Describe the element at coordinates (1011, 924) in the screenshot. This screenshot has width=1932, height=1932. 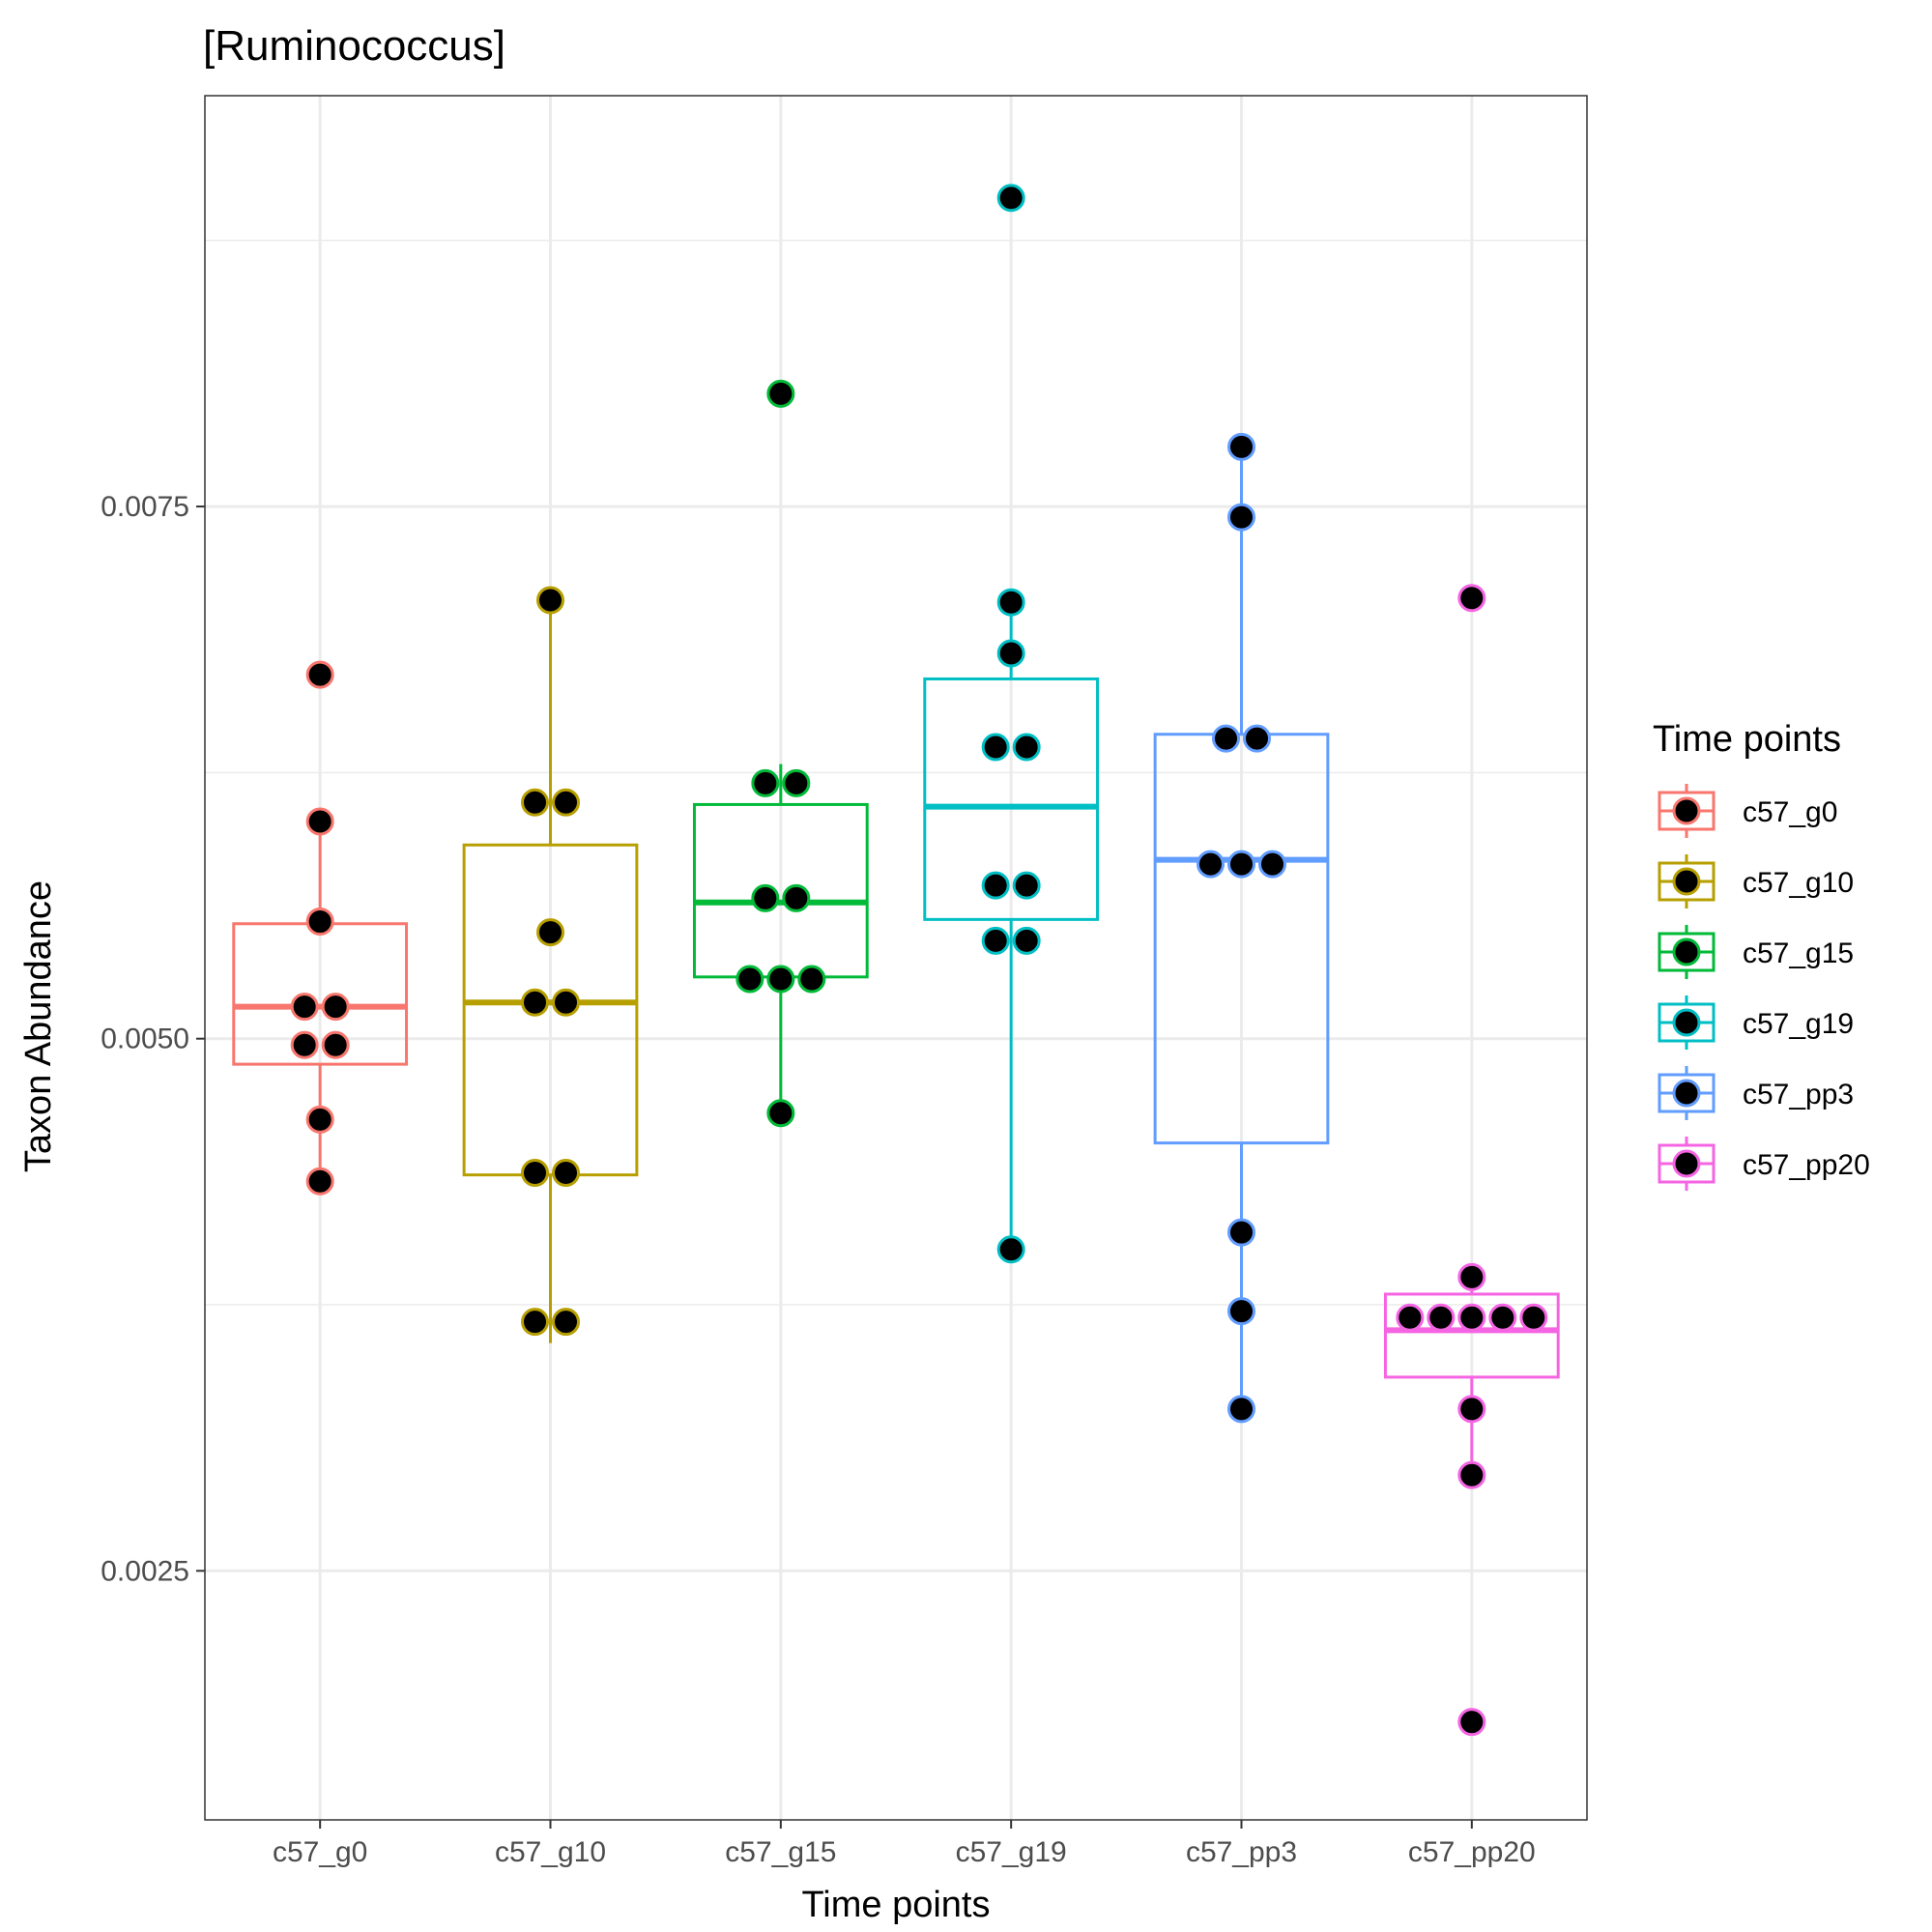
I see `boxplot-c57_g19` at that location.